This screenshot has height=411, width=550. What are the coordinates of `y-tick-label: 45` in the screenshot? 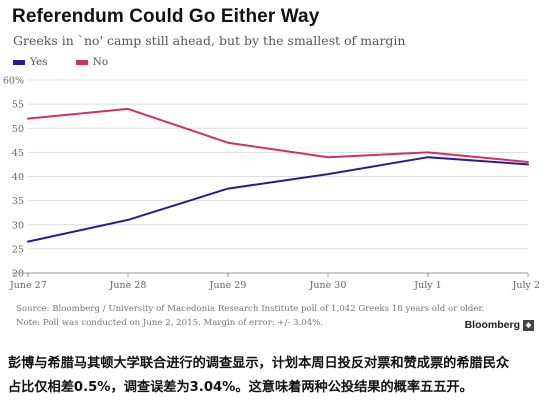 It's located at (18, 153).